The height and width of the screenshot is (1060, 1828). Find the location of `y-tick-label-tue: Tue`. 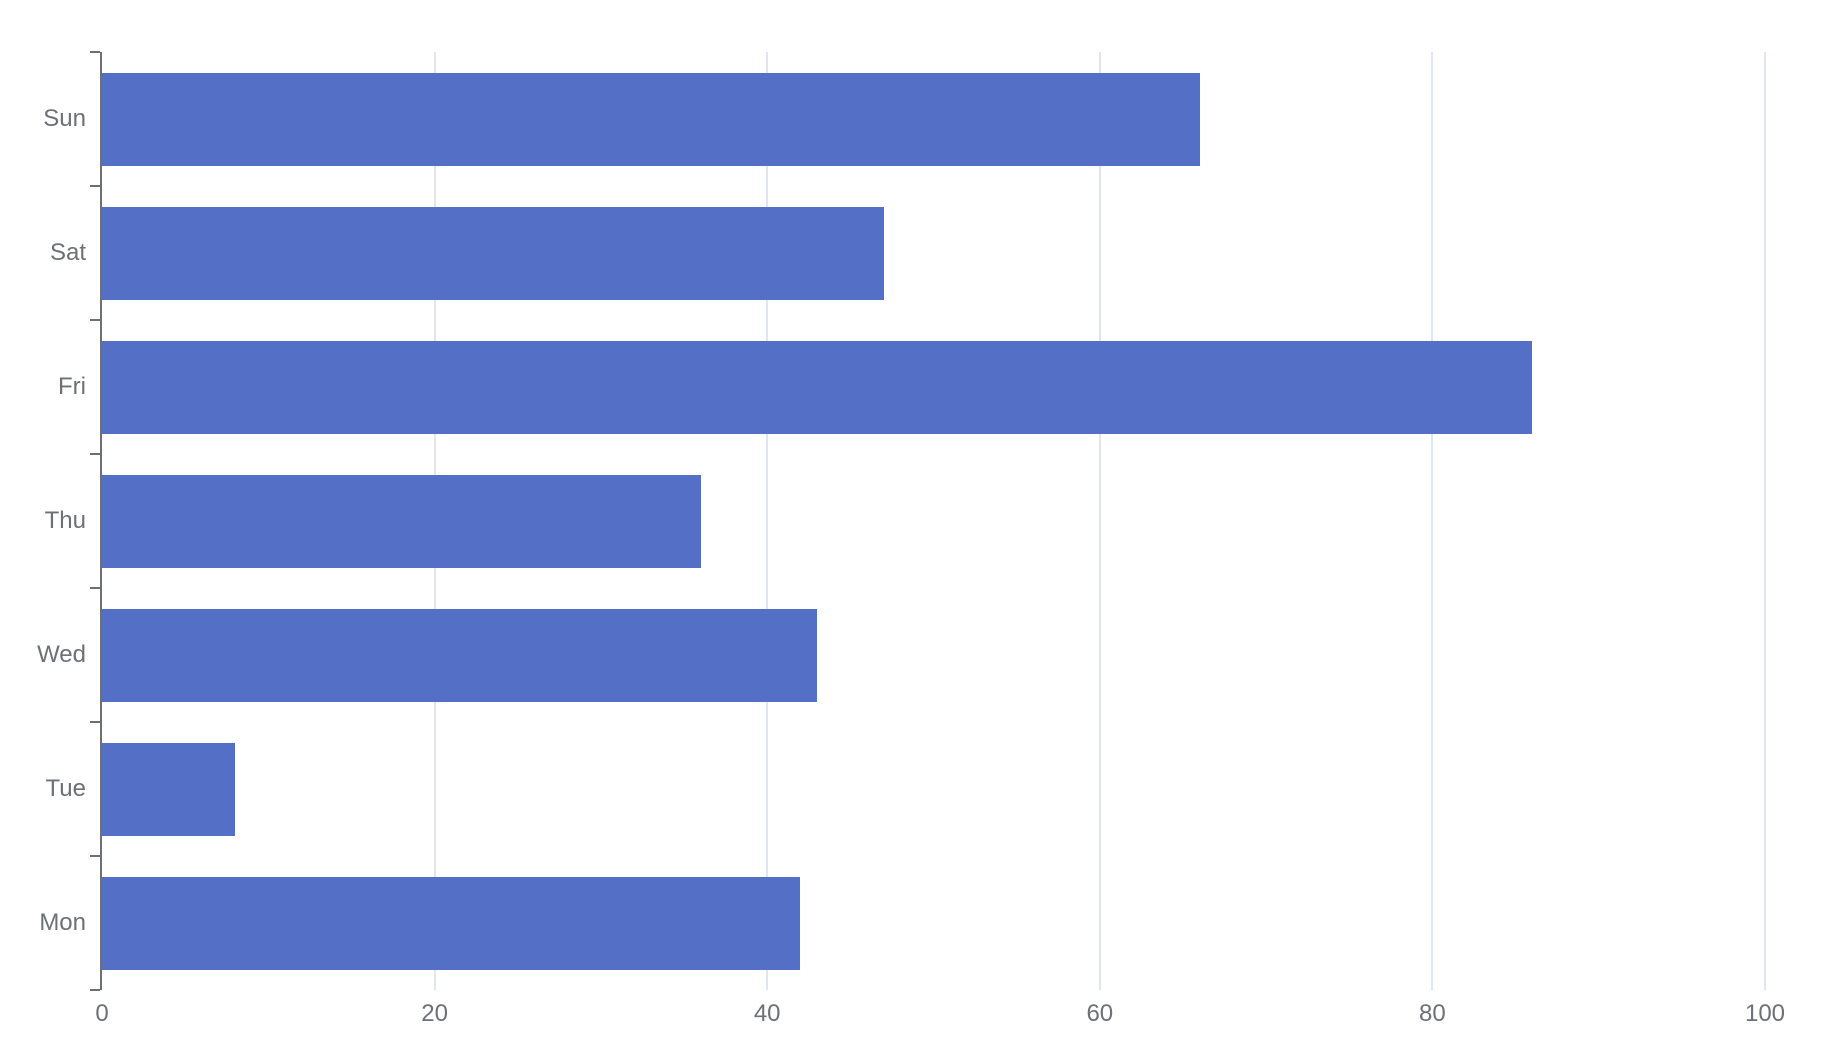

y-tick-label-tue: Tue is located at coordinates (65, 788).